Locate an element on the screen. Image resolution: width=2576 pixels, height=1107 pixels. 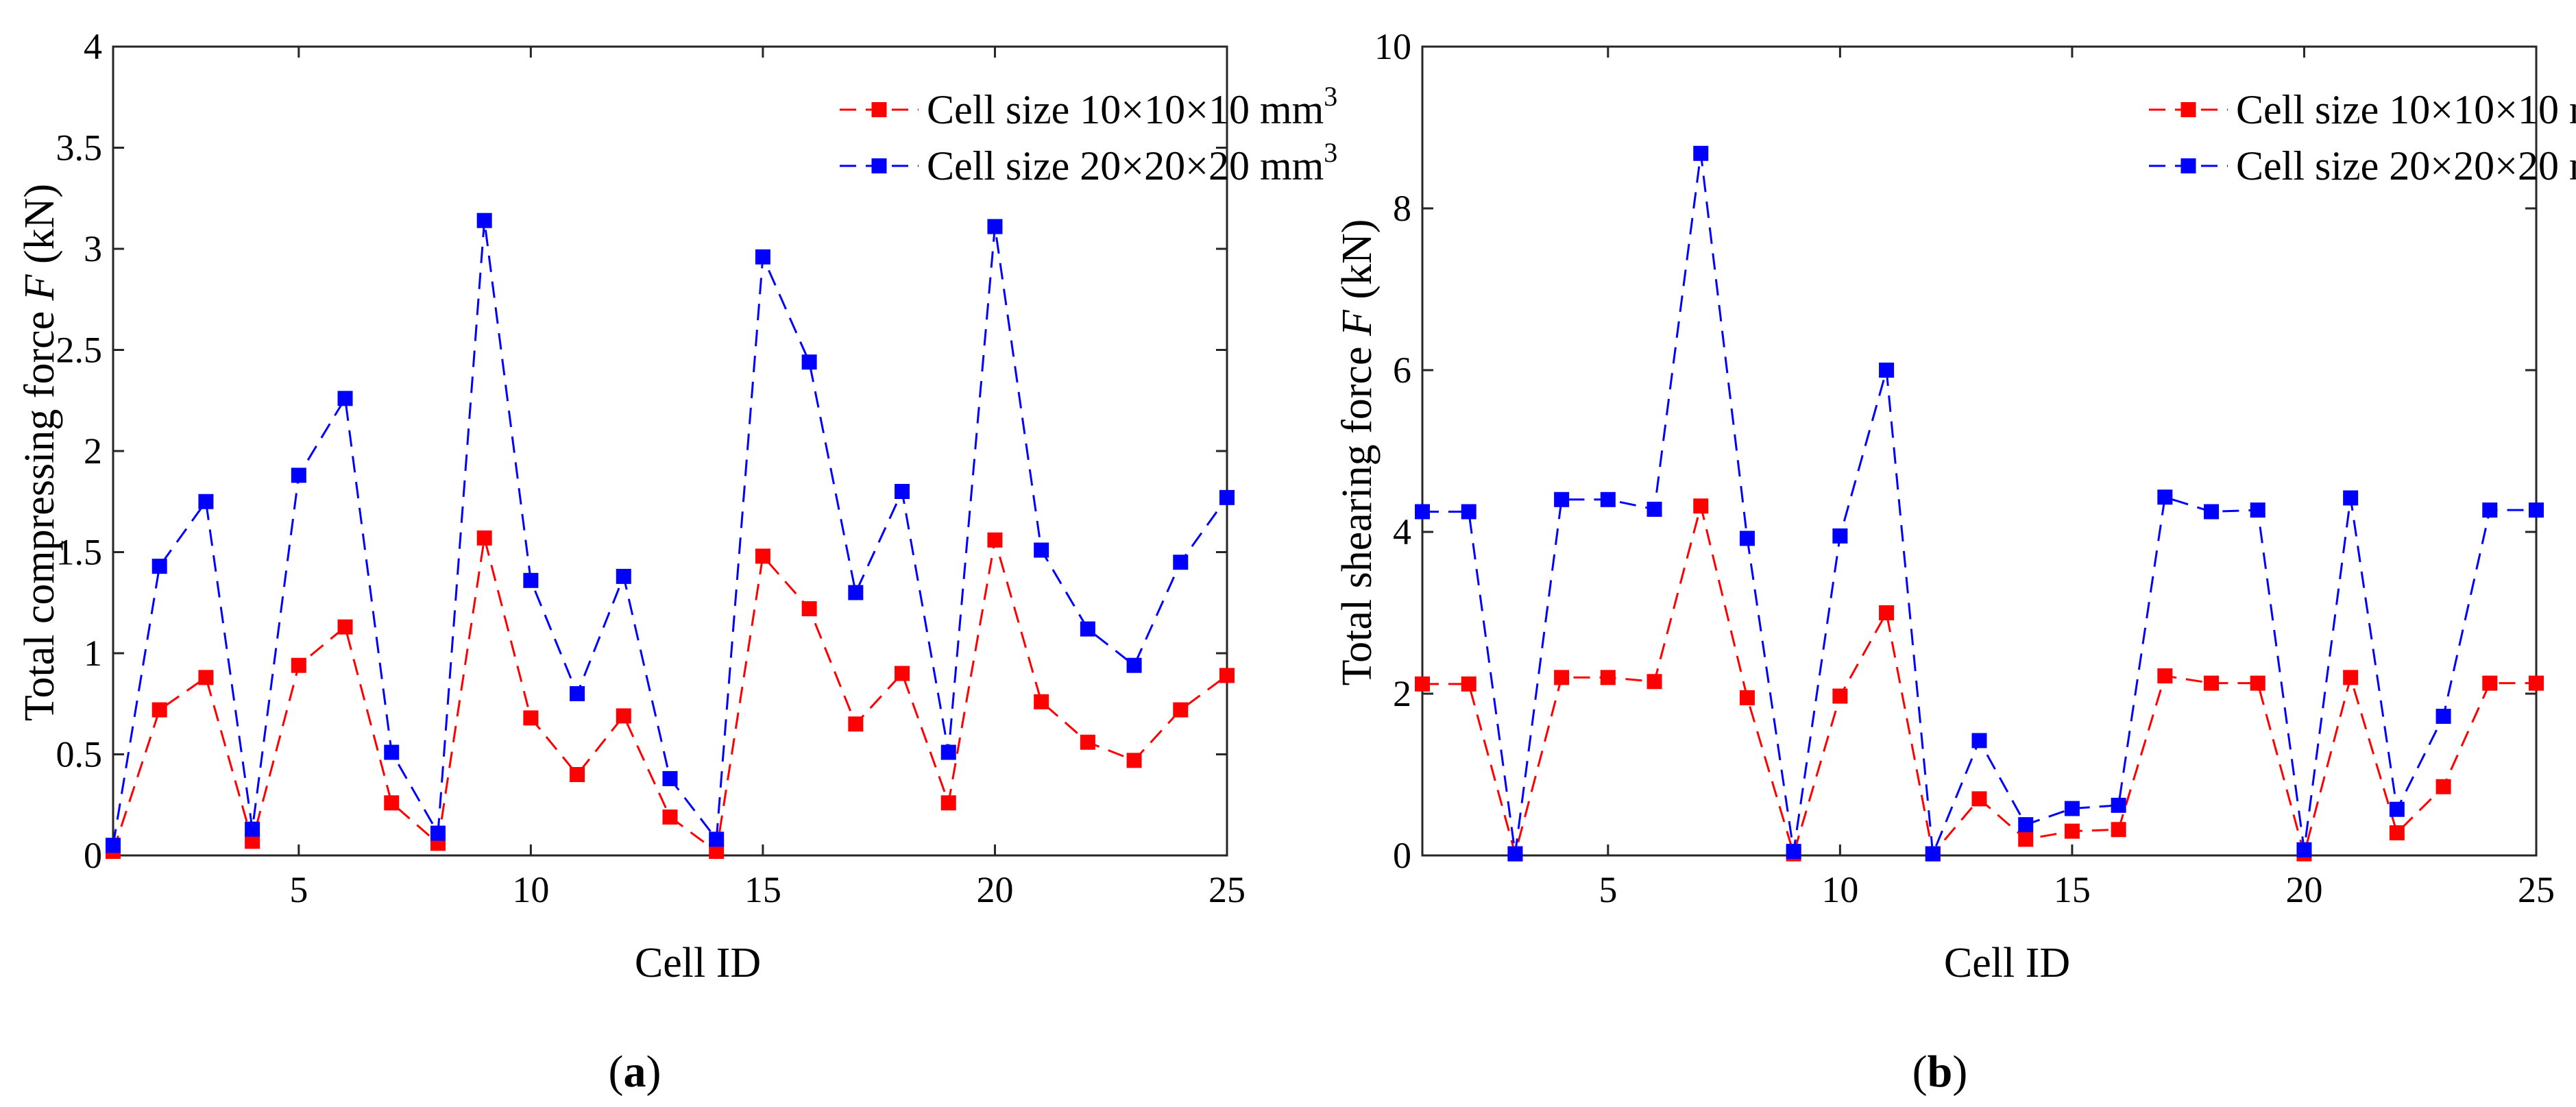
panel-b-legend-label-1: Cell size 10×10×10 mm3 is located at coordinates (2406, 107).